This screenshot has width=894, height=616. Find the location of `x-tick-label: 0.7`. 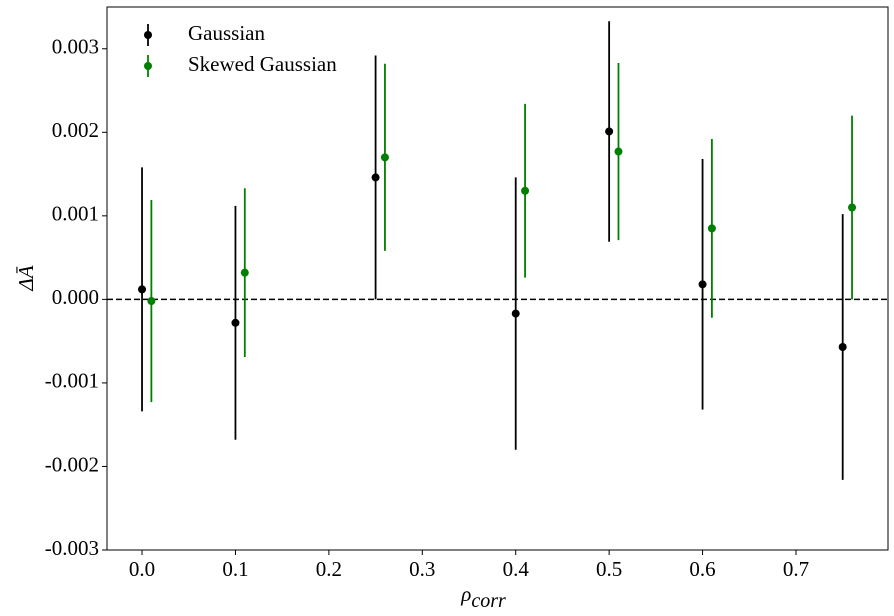

x-tick-label: 0.7 is located at coordinates (796, 569).